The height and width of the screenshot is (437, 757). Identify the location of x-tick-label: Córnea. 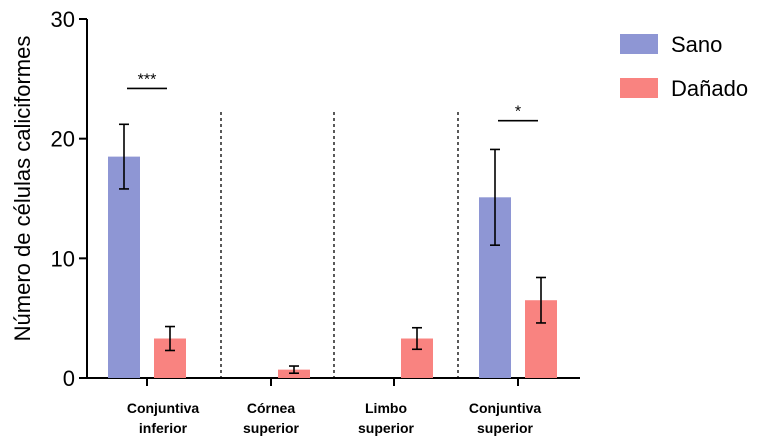
(271, 408).